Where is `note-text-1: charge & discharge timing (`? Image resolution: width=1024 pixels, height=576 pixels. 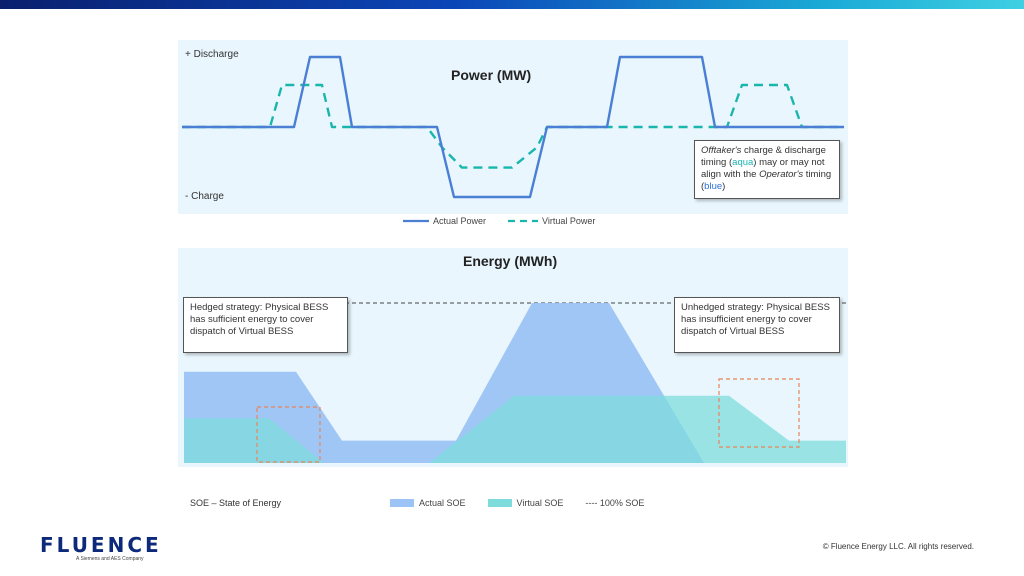 note-text-1: charge & discharge timing ( is located at coordinates (763, 156).